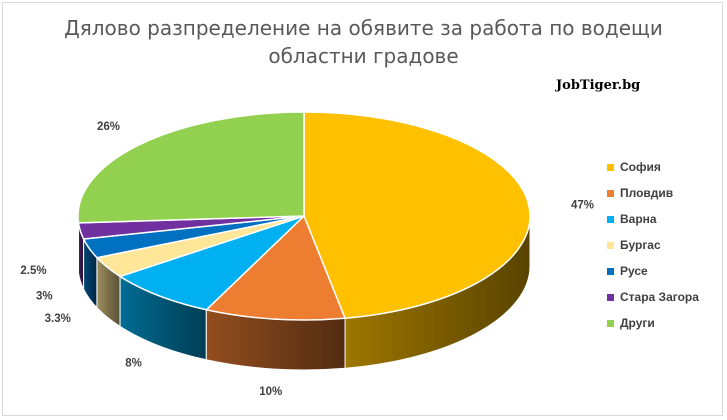 This screenshot has width=727, height=420. I want to click on legend-item-1: Пловдив, so click(653, 193).